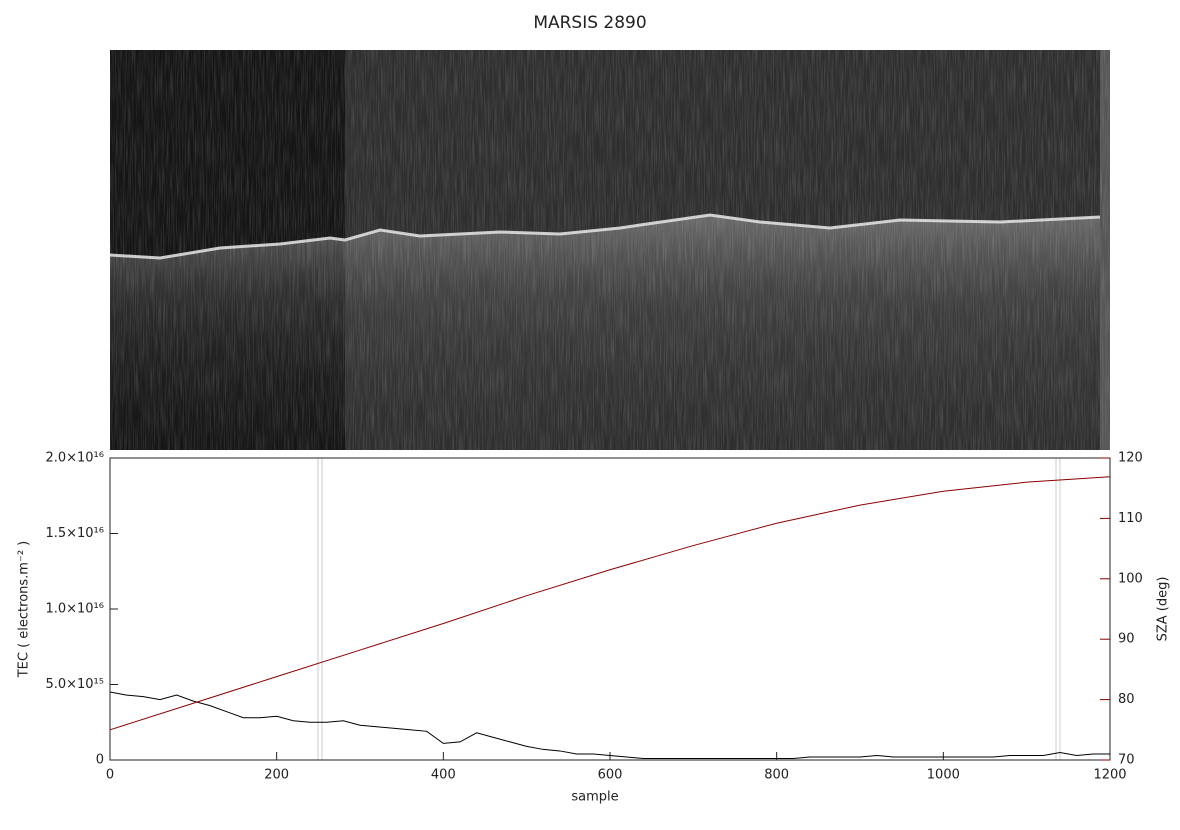 This screenshot has height=830, width=1180. Describe the element at coordinates (74, 609) in the screenshot. I see `y-tick-label: 1.0×10¹⁶` at that location.